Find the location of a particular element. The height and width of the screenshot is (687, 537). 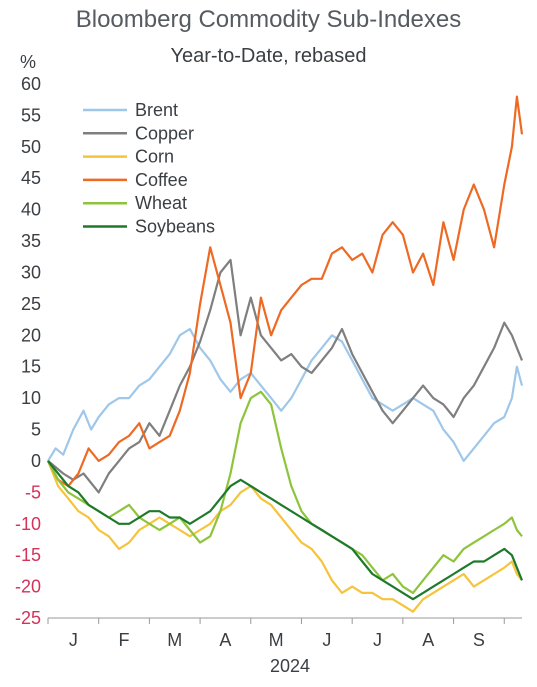

y-axis-unit-label: % is located at coordinates (28, 62).